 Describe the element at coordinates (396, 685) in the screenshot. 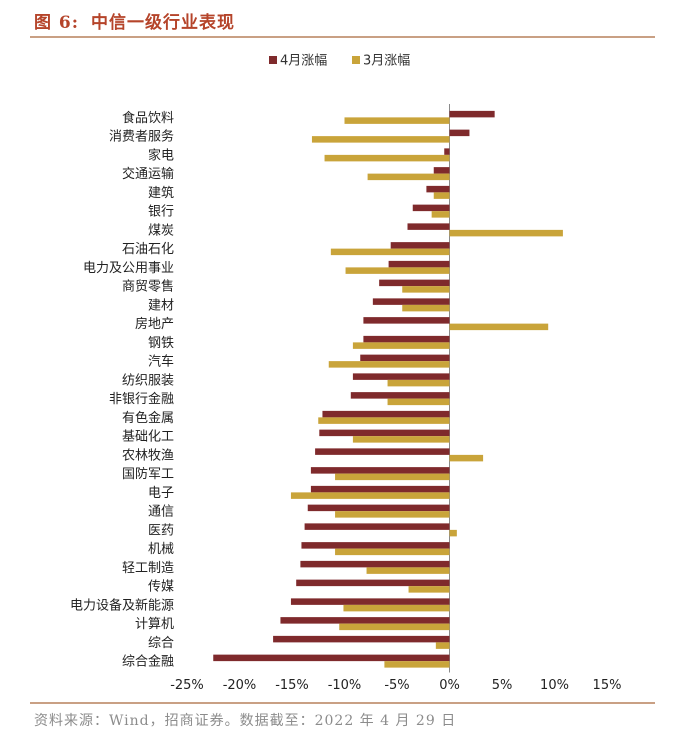

I see `x-tick-label: -5%` at that location.